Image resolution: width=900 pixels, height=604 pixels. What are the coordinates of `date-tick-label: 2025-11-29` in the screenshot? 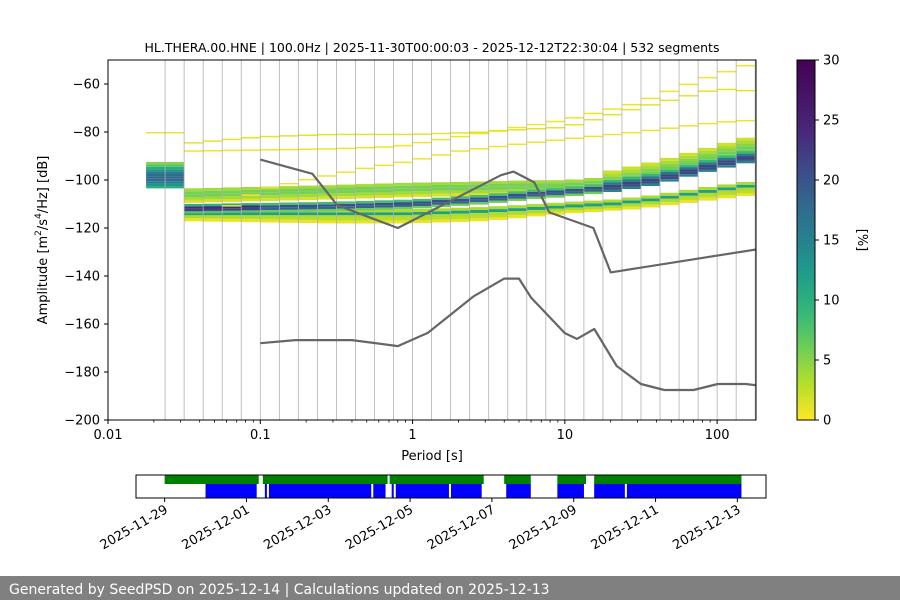 It's located at (134, 527).